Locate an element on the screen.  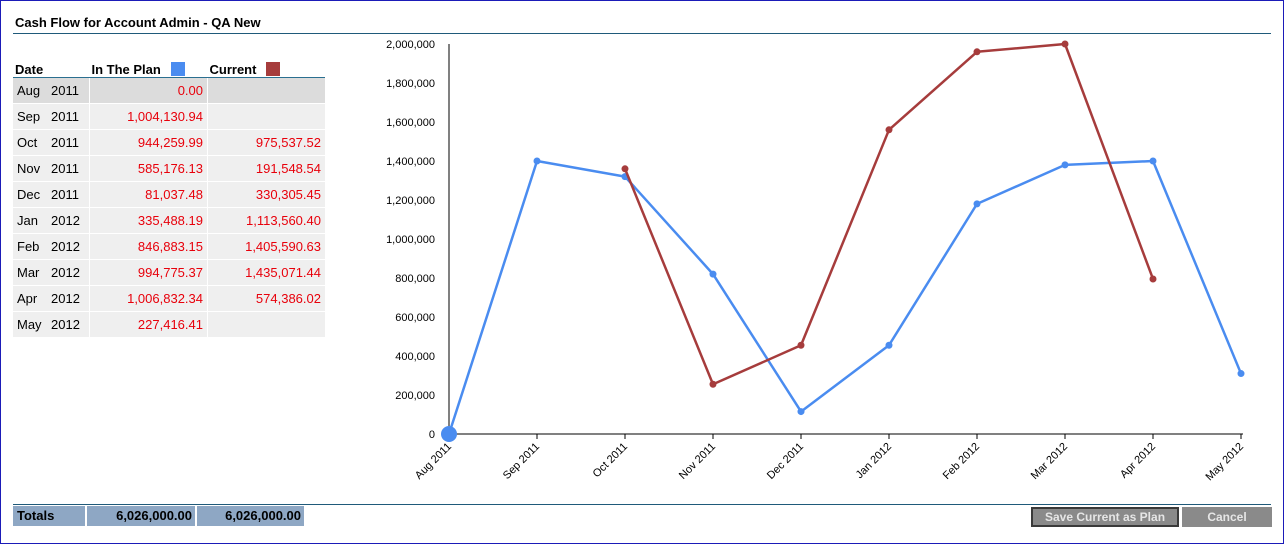
y-tick-label: 2,000,000 is located at coordinates (410, 45).